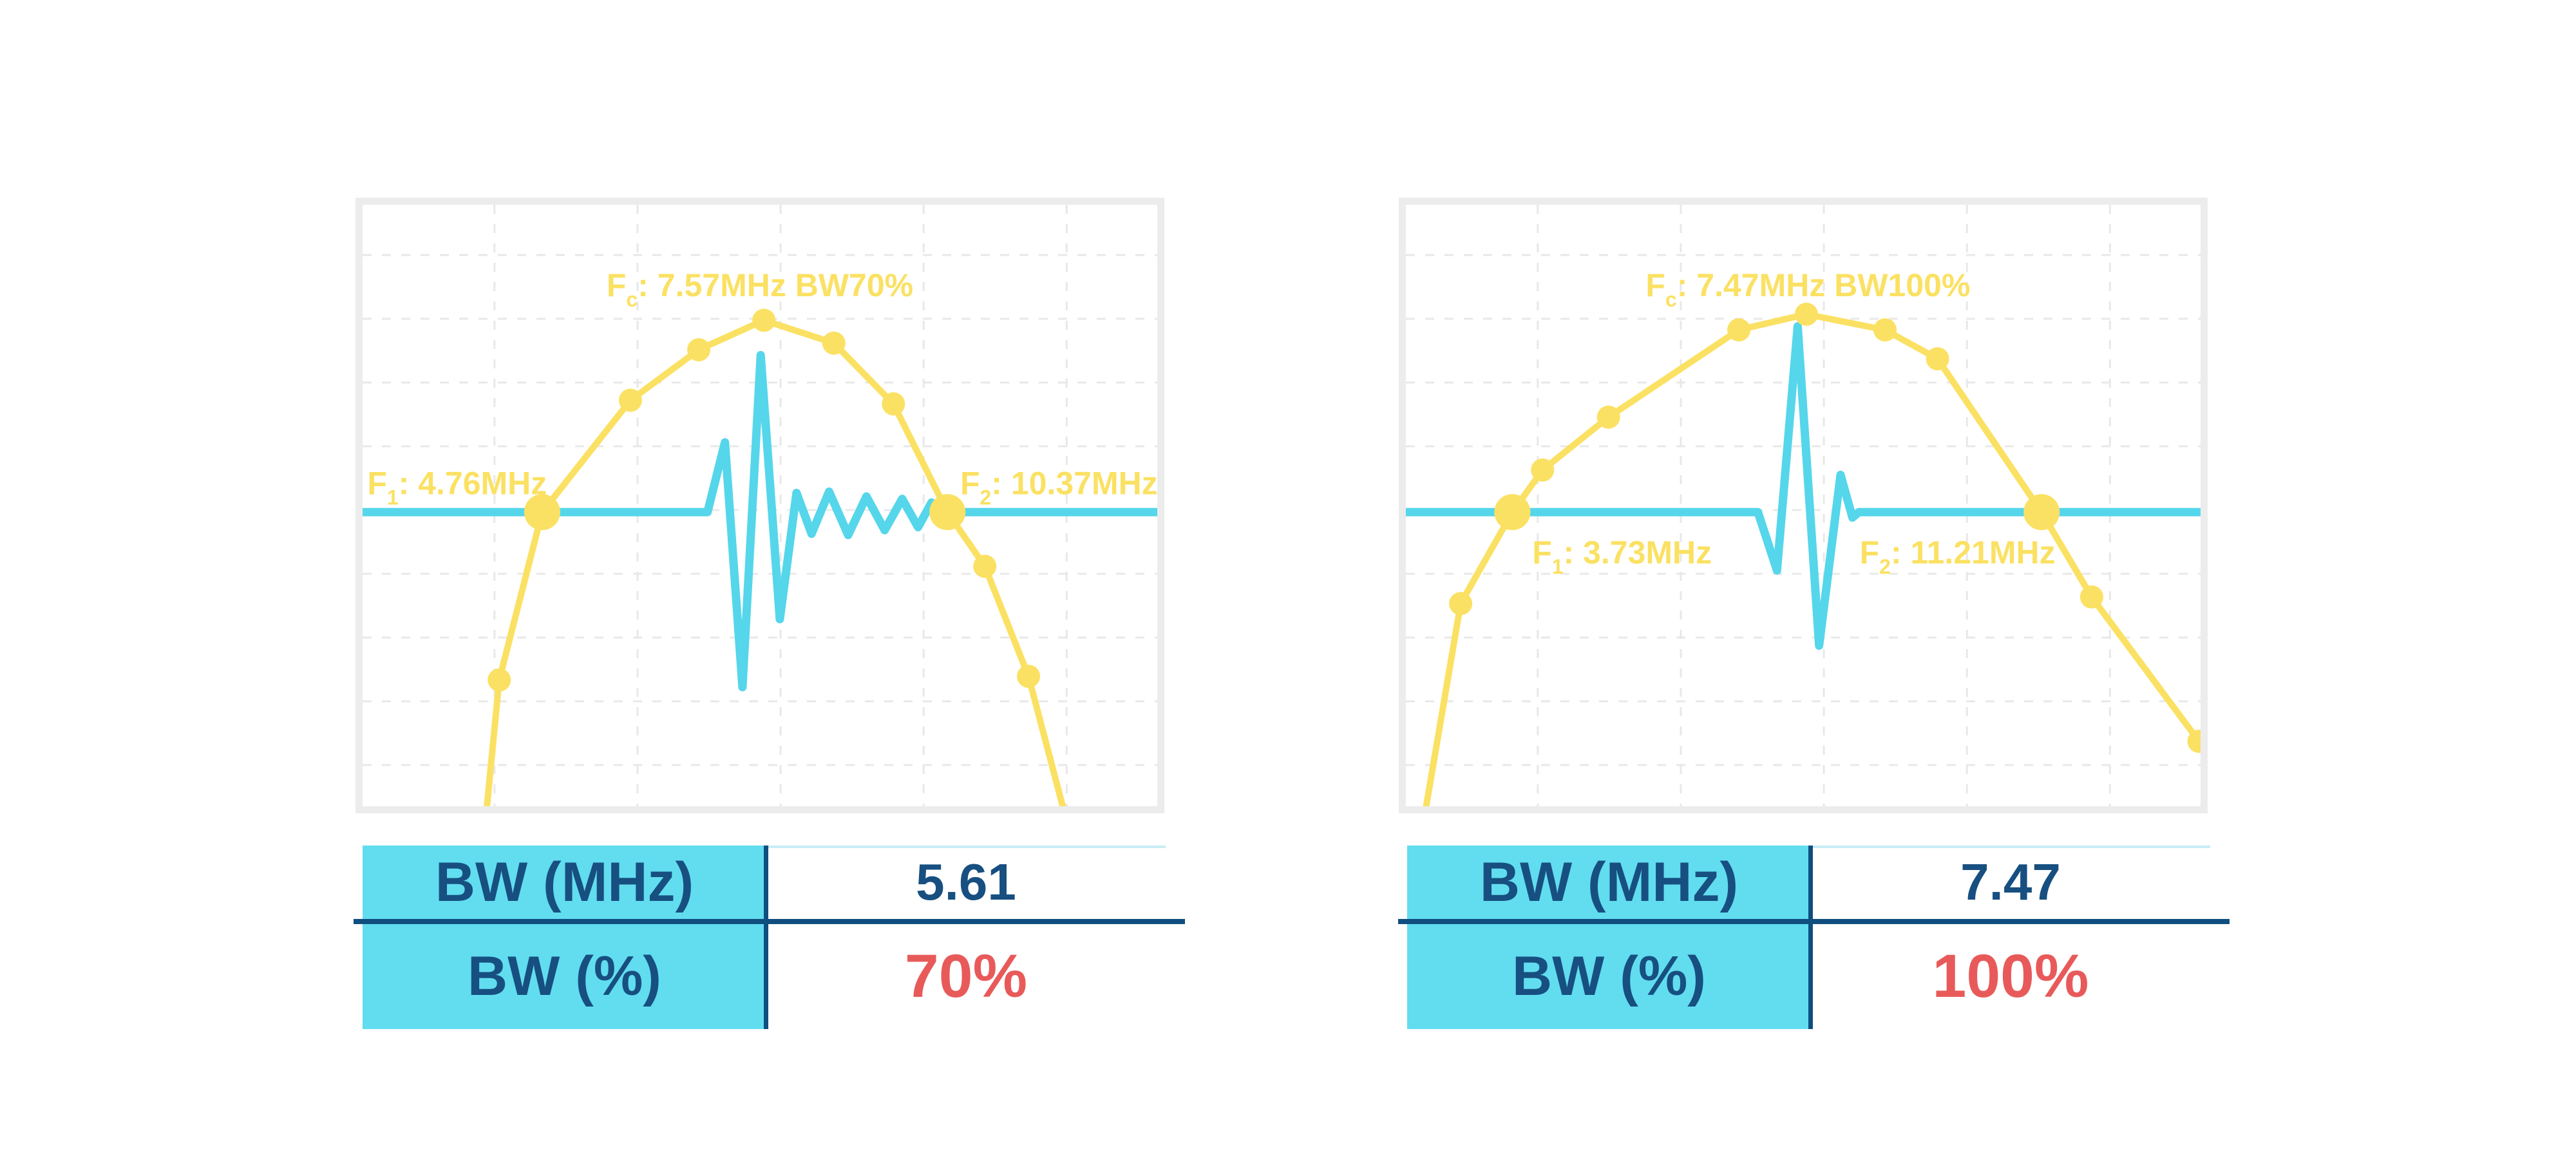 This screenshot has height=1154, width=2576. Describe the element at coordinates (1807, 289) in the screenshot. I see `fc-label: Fc: 7.47MHz BW100%` at that location.